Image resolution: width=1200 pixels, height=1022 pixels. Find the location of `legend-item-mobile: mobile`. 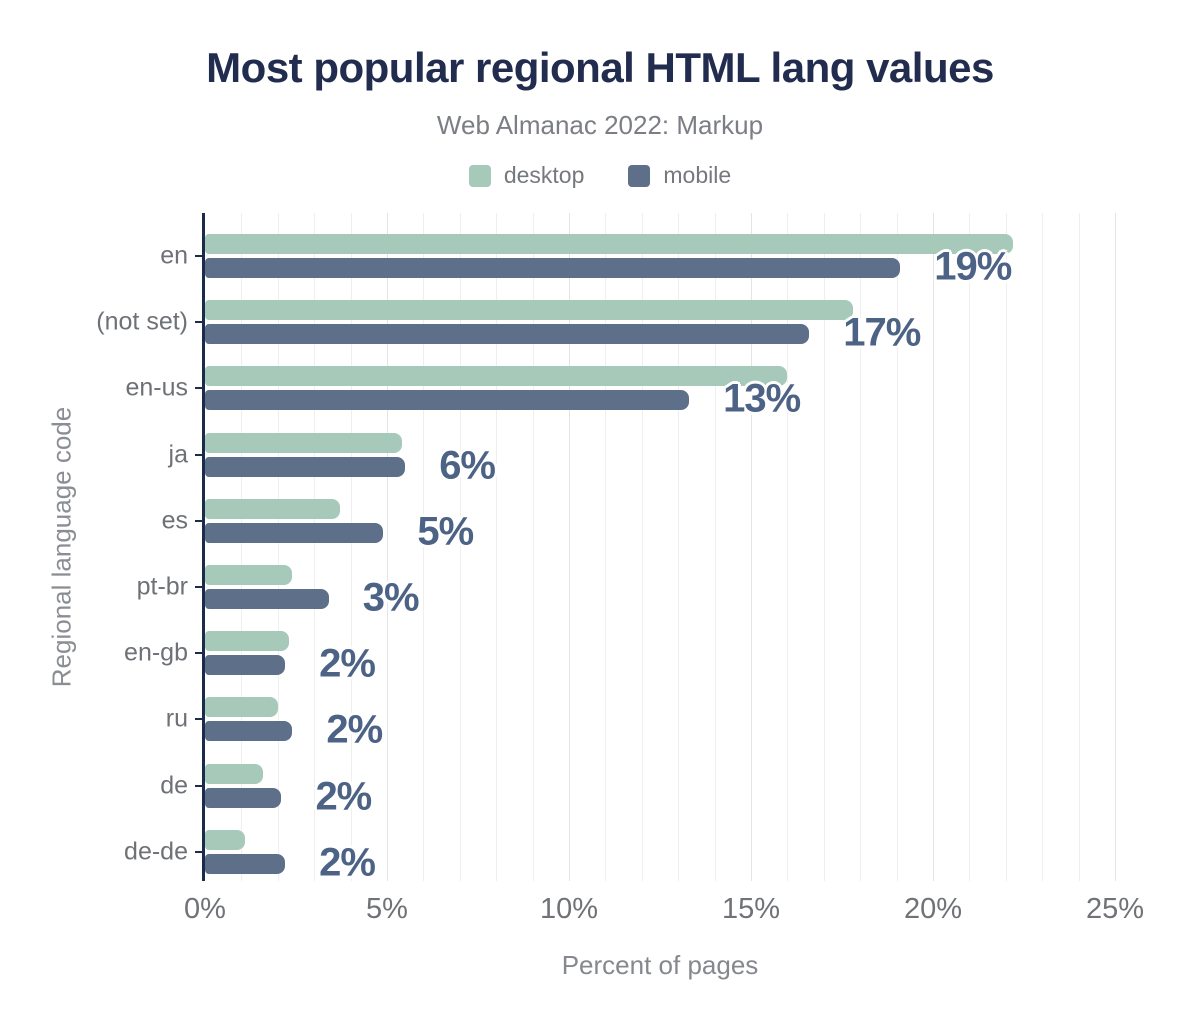

legend-item-mobile: mobile is located at coordinates (679, 175).